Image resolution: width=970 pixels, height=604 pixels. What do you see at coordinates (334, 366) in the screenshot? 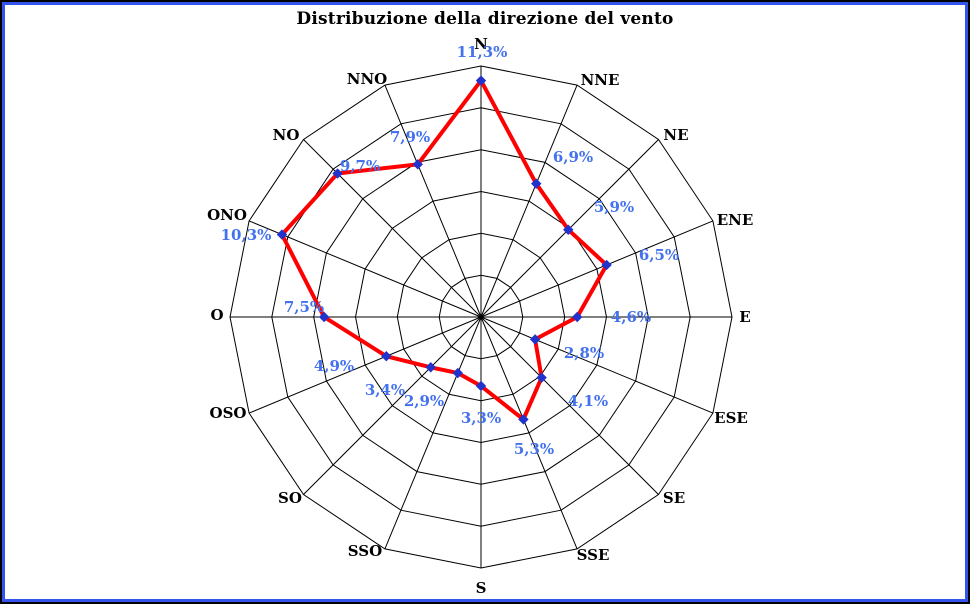
I see `value-label-oso: 4,9%` at bounding box center [334, 366].